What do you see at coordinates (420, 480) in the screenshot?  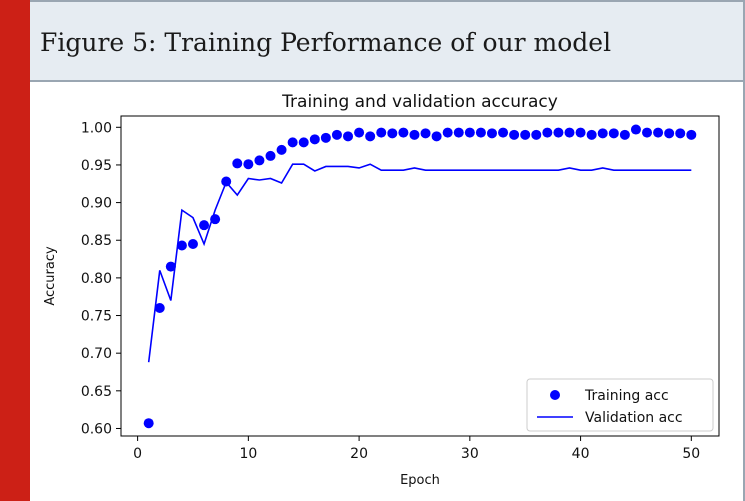 I see `x-axis-label: Epoch` at bounding box center [420, 480].